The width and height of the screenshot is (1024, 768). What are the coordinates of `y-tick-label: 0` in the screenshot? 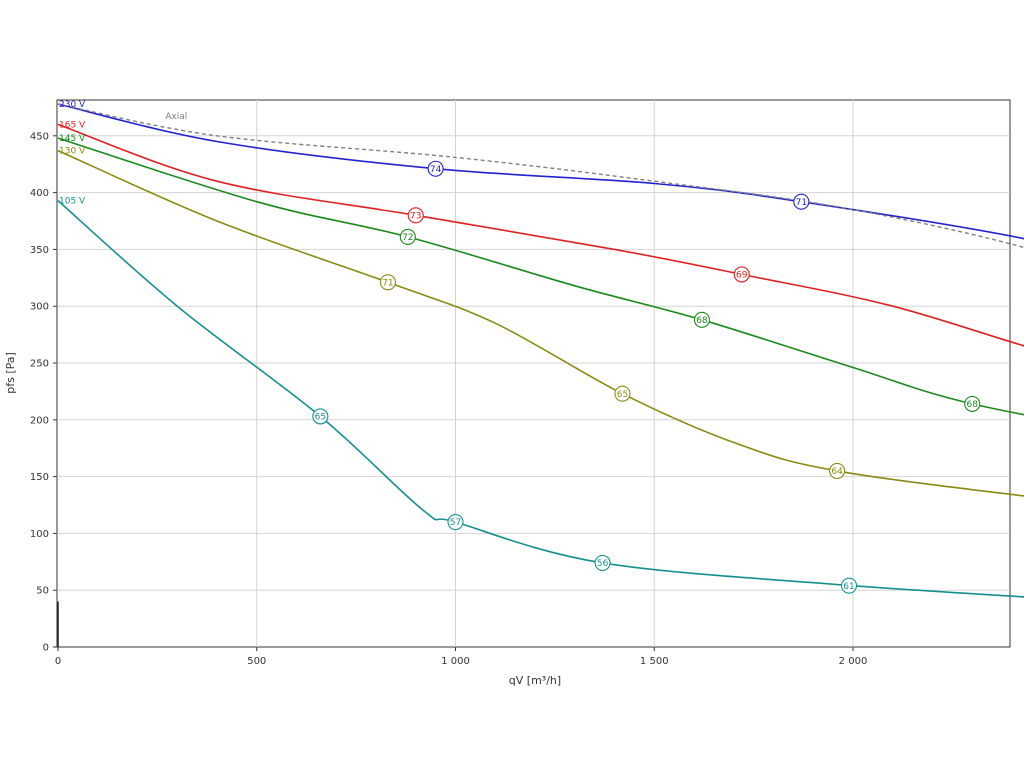 It's located at (46, 648).